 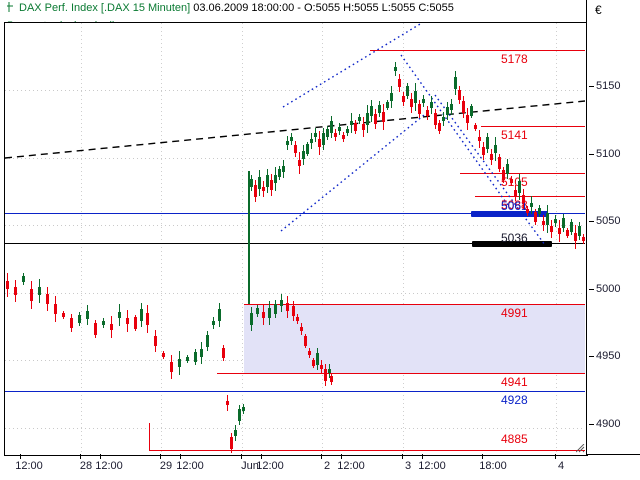 What do you see at coordinates (598, 10) in the screenshot?
I see `currency-symbol: €` at bounding box center [598, 10].